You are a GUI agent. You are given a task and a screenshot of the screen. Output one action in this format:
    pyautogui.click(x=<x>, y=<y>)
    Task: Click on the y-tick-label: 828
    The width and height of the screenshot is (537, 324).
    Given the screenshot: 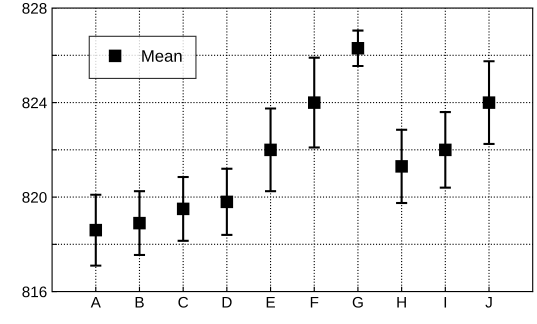 What is the action you would take?
    pyautogui.click(x=34, y=8)
    